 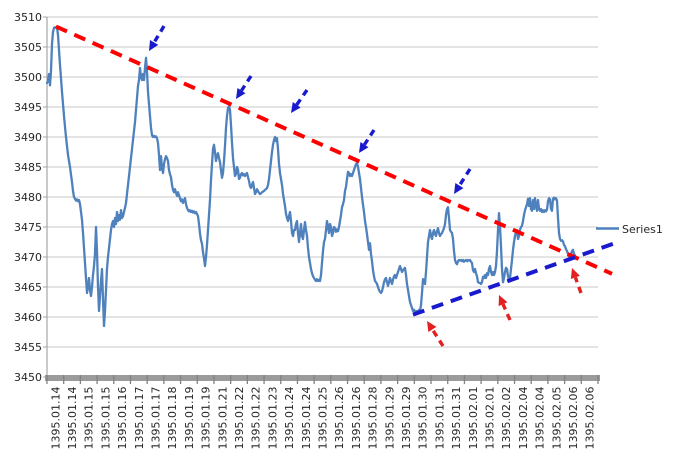 I want to click on x-tick-label: 1395.01.30, so click(x=423, y=418).